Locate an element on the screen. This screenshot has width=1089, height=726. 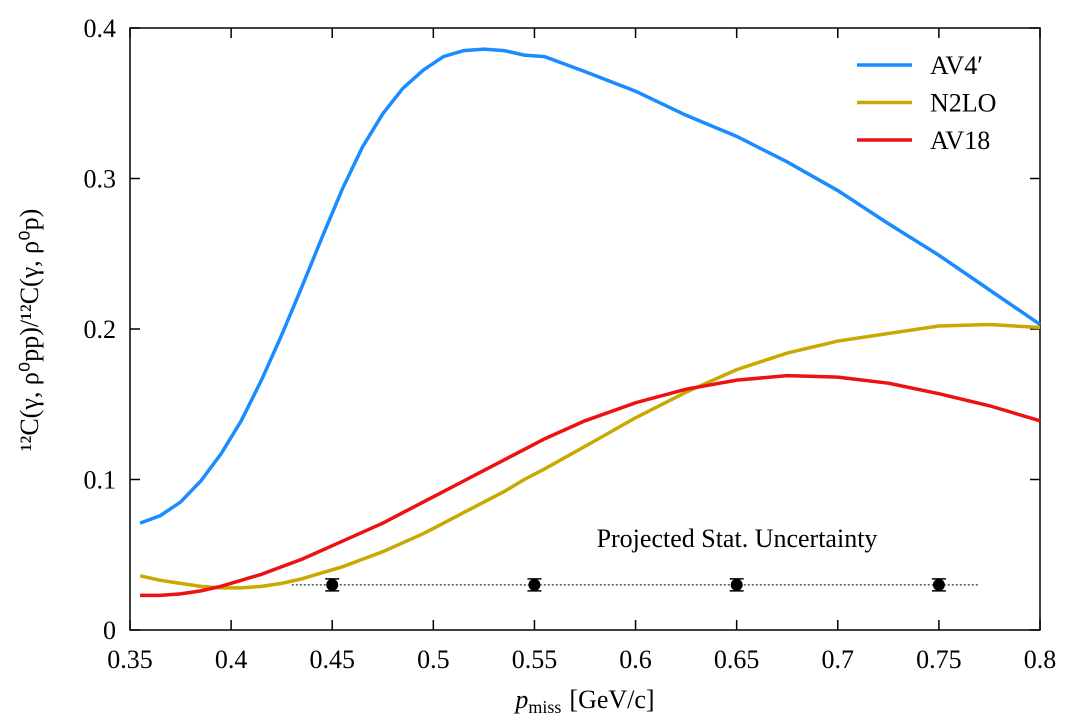
x-label-unit: [GeV/c] is located at coordinates (611, 699).